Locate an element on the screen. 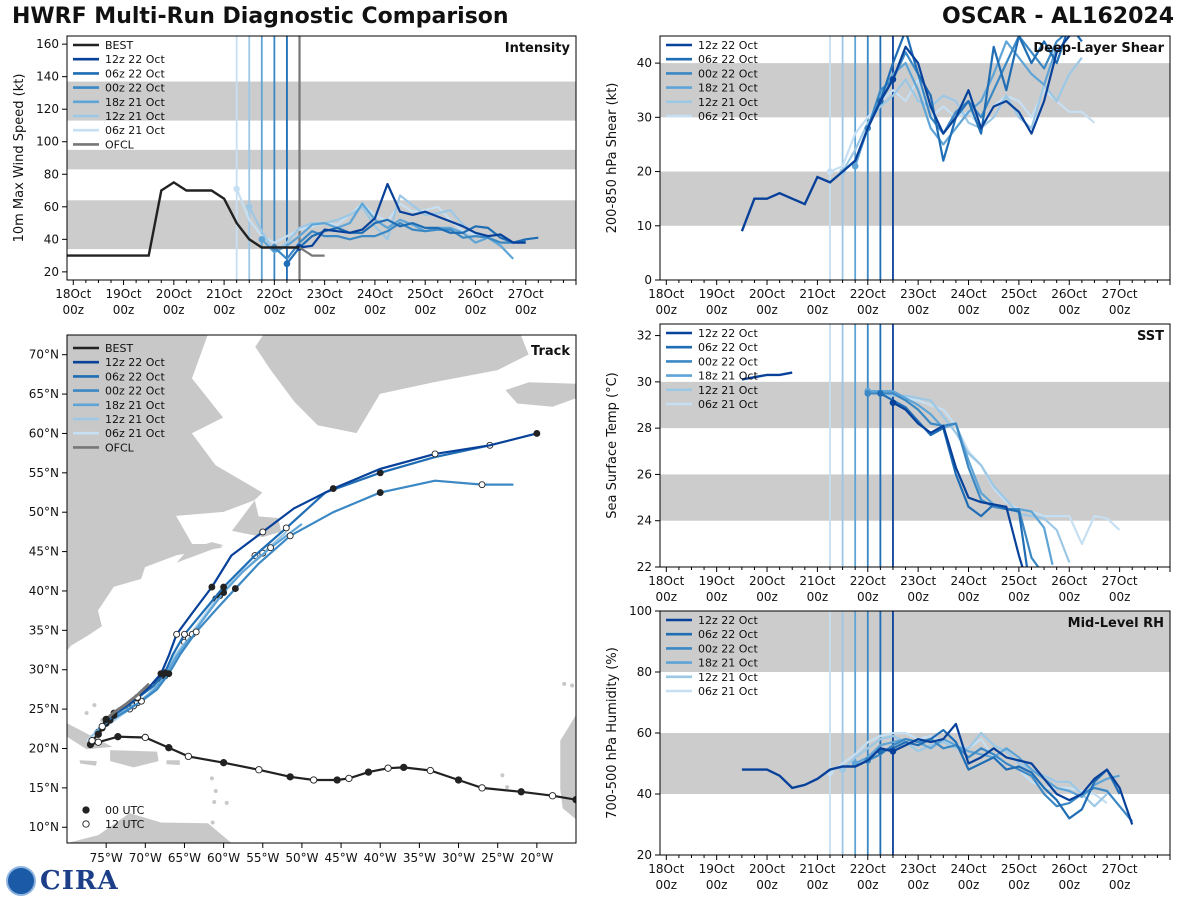 The height and width of the screenshot is (900, 1200). track-xtick-label-7: 40°W is located at coordinates (380, 858).